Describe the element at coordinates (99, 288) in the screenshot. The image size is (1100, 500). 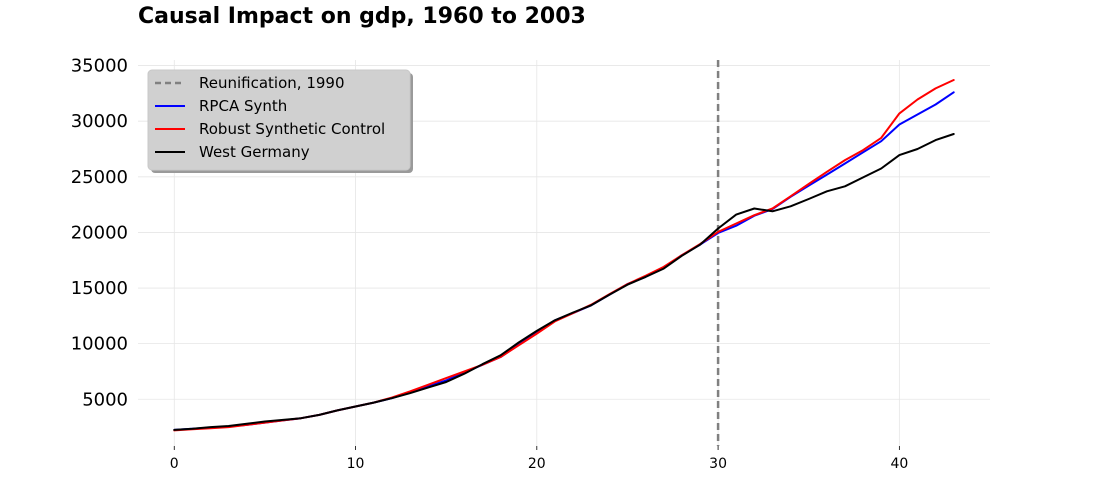
I see `y-tick-label: 15000` at that location.